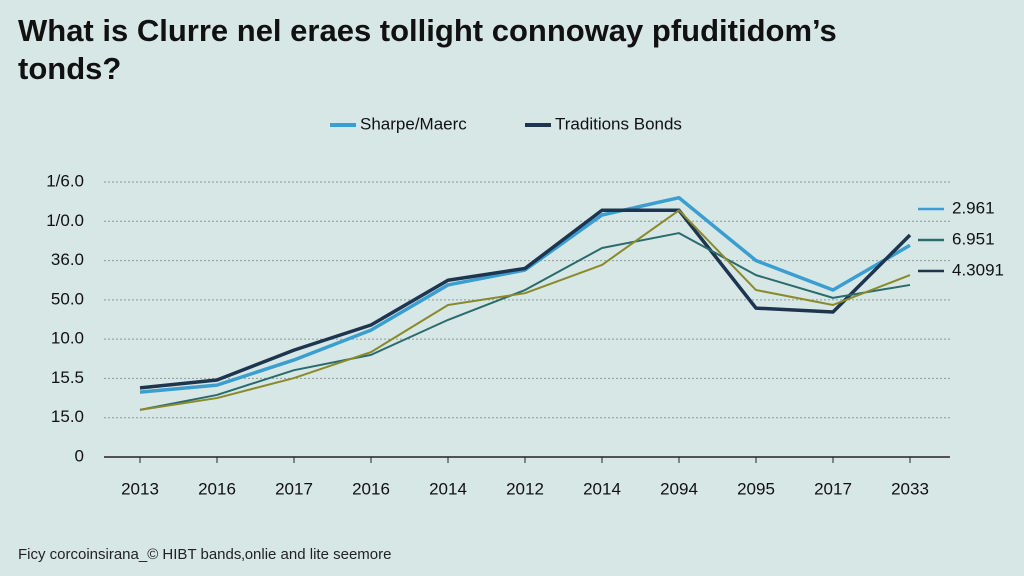  Describe the element at coordinates (67, 416) in the screenshot. I see `y-tick-label: 15.0` at that location.